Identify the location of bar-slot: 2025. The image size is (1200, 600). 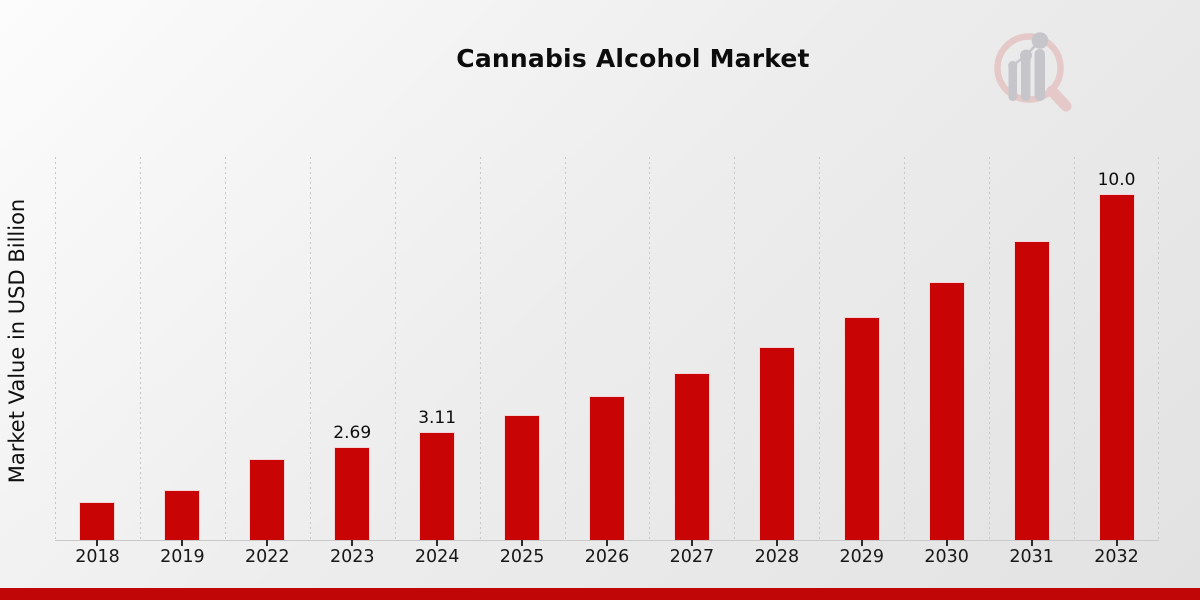
(522, 362).